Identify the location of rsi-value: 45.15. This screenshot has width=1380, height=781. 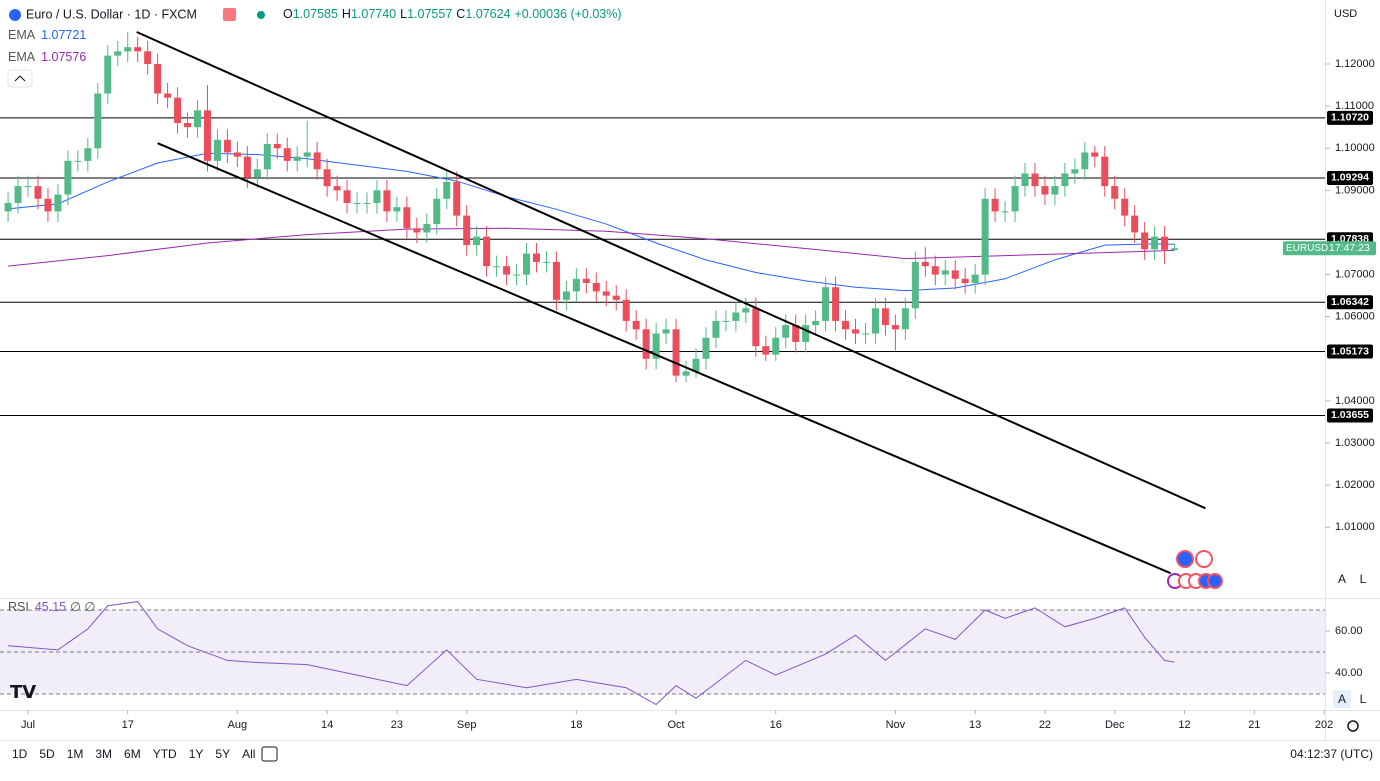
(50, 607).